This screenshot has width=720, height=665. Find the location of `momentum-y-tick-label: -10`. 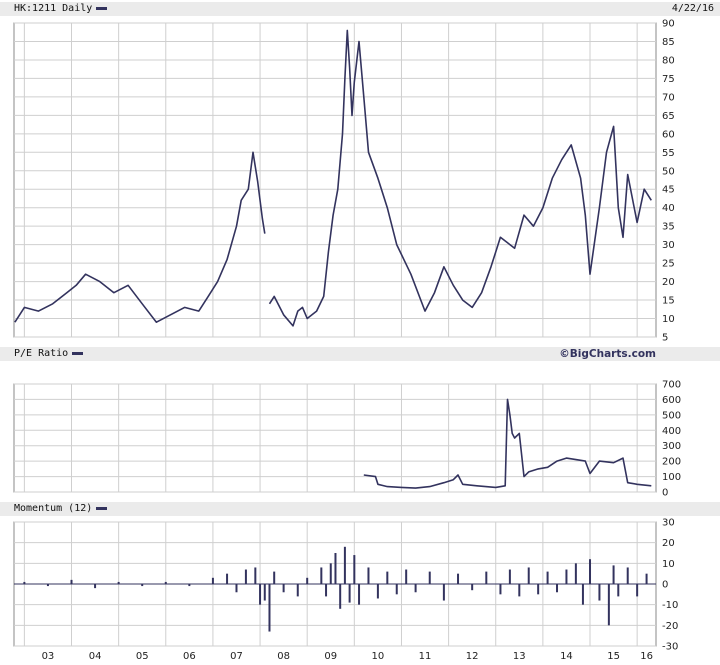

momentum-y-tick-label: -10 is located at coordinates (670, 605).